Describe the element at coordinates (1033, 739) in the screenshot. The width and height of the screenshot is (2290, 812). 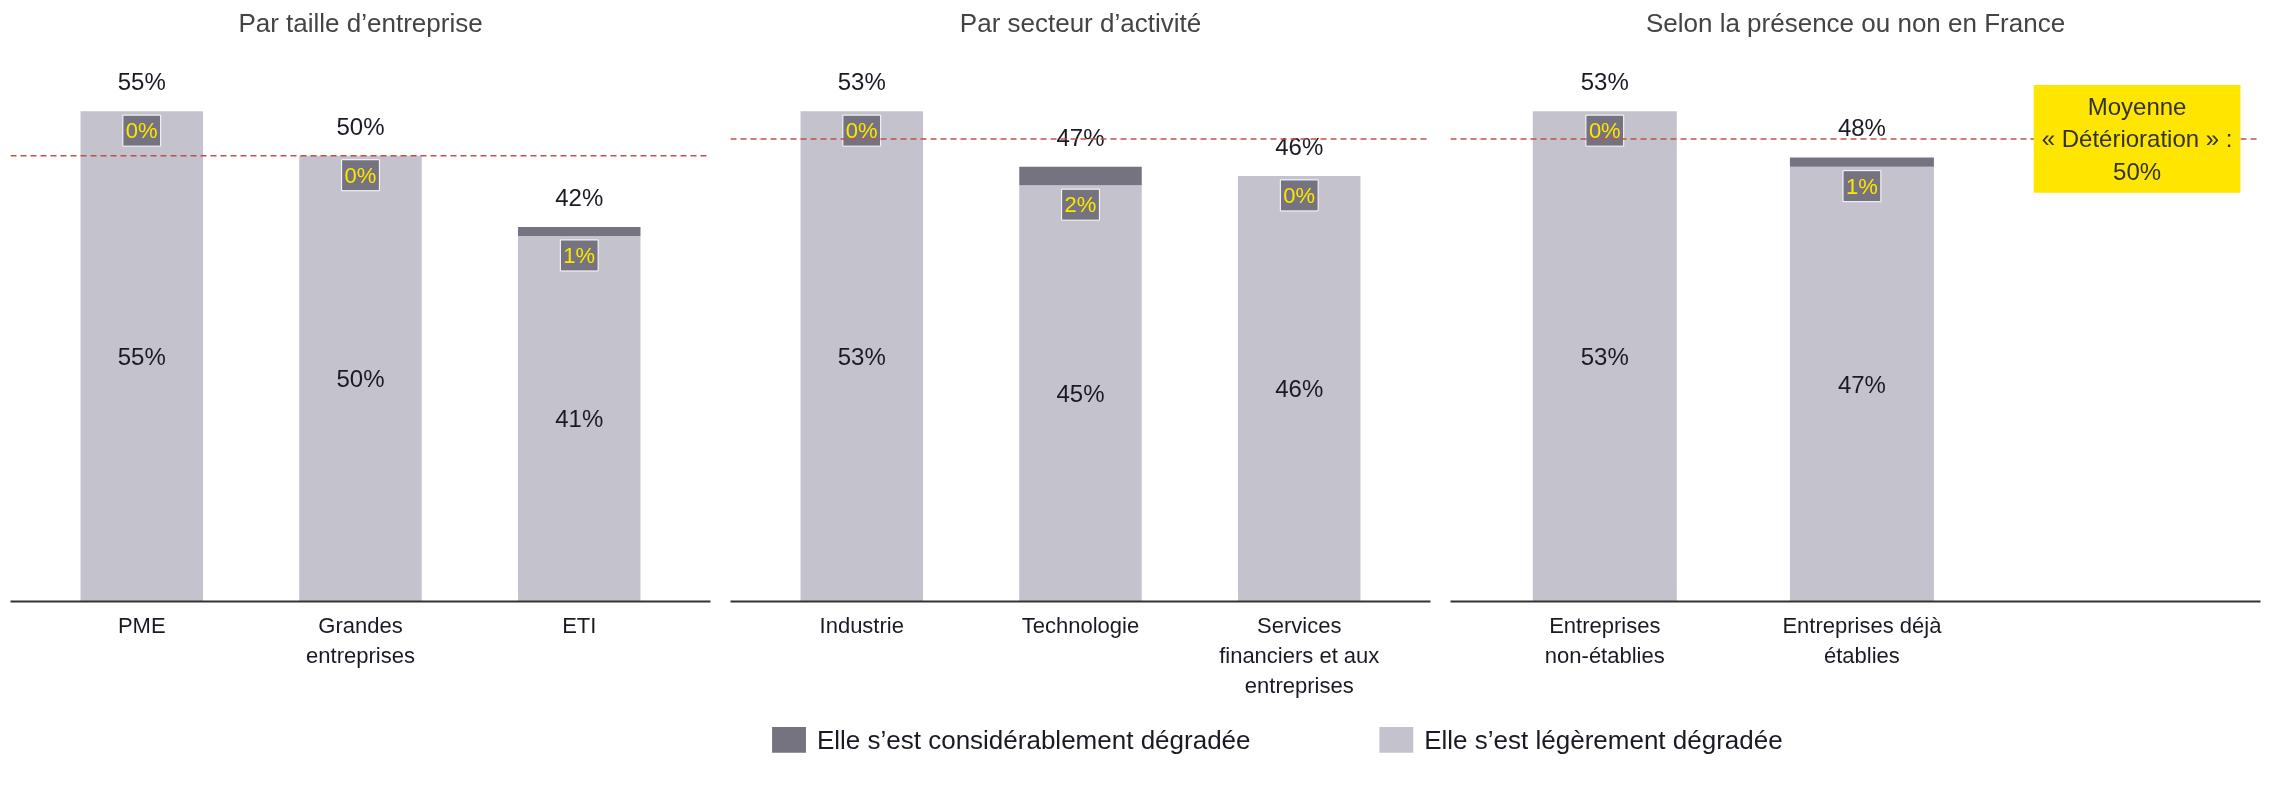
I see `legend-label: Elle s’est considérablement dégradée` at that location.